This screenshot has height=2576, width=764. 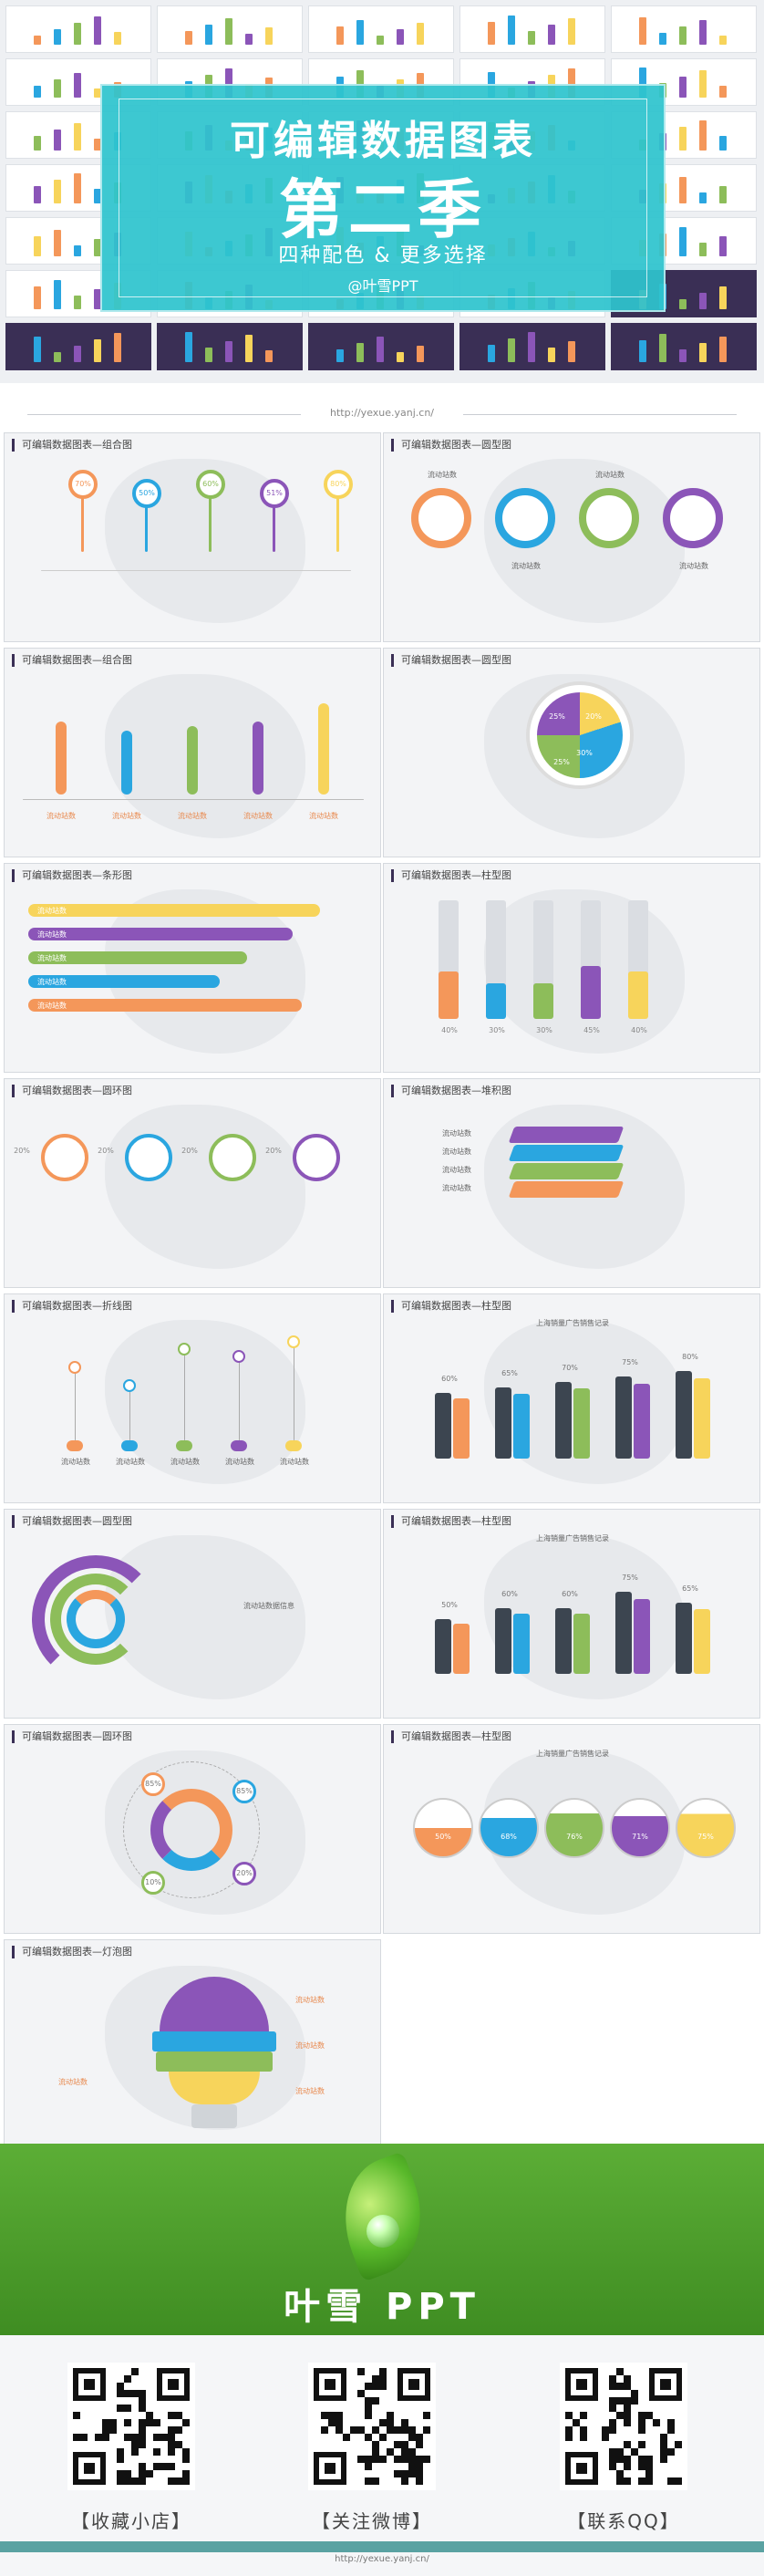 What do you see at coordinates (61, 758) in the screenshot?
I see `tube` at bounding box center [61, 758].